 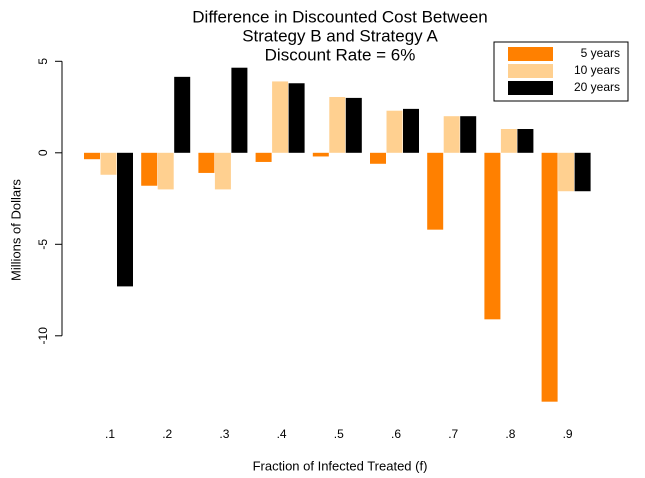 What do you see at coordinates (224, 434) in the screenshot?
I see `x-tick-label: .3` at bounding box center [224, 434].